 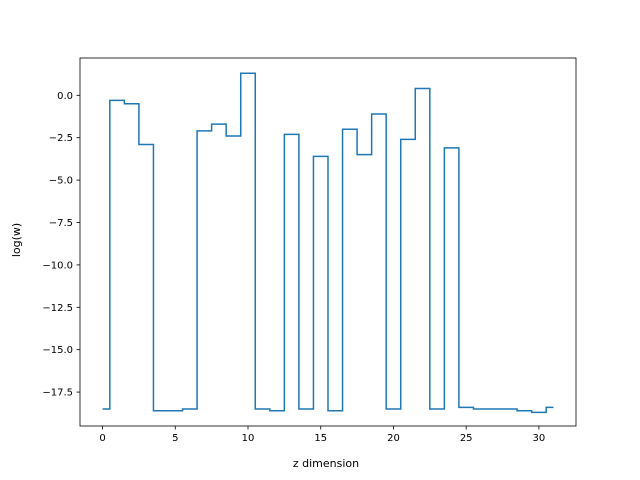 What do you see at coordinates (61, 223) in the screenshot?
I see `y-tick-label: −7.5` at bounding box center [61, 223].